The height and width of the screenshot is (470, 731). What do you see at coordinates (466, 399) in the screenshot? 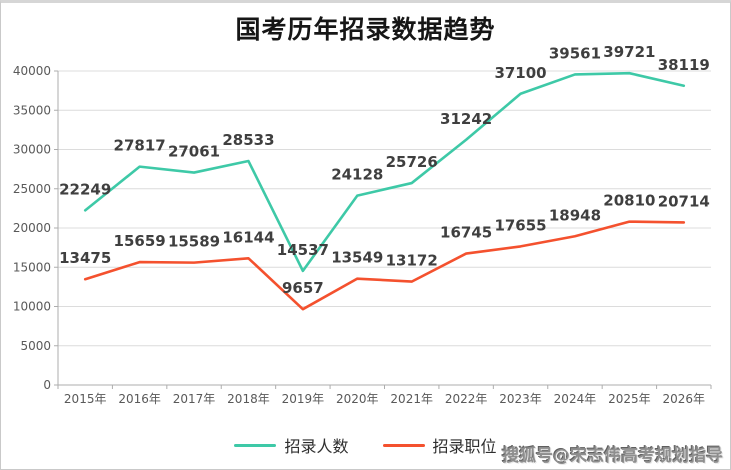
I see `svg-text: 2022年` at bounding box center [466, 399].